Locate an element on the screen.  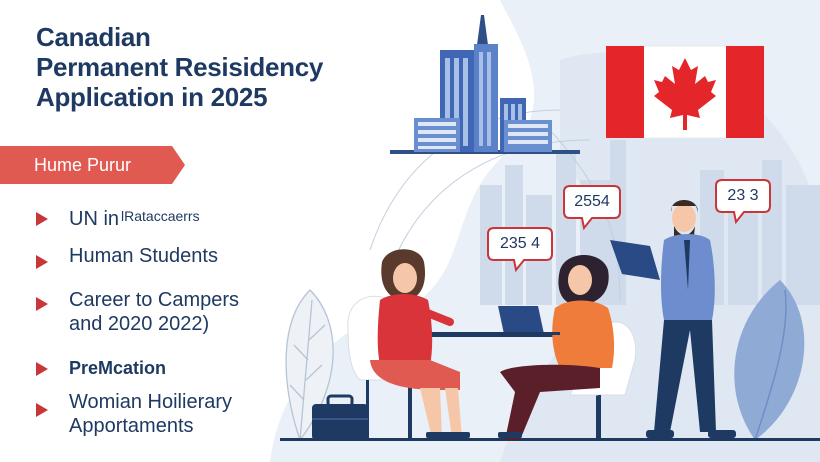
speech-bubble-left is located at coordinates (520, 250).